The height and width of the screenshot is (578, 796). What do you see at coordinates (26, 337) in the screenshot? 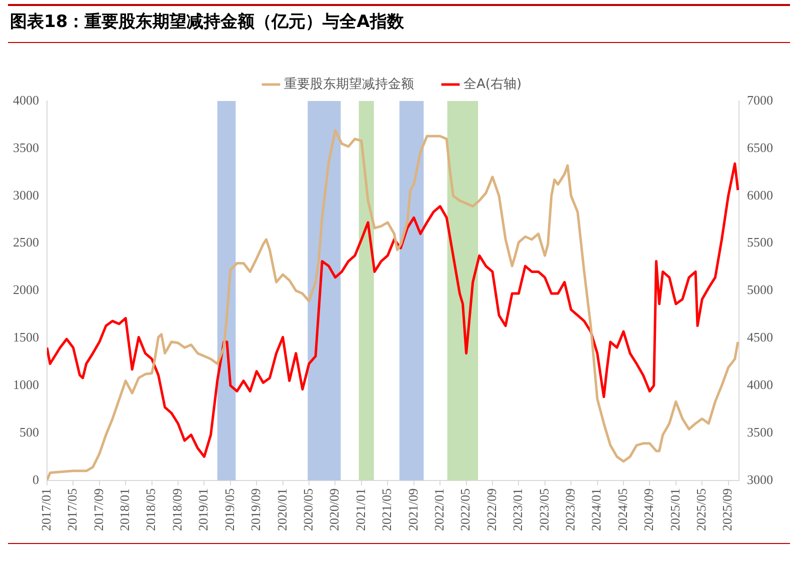
I see `y-tick-label: 1500` at bounding box center [26, 337].